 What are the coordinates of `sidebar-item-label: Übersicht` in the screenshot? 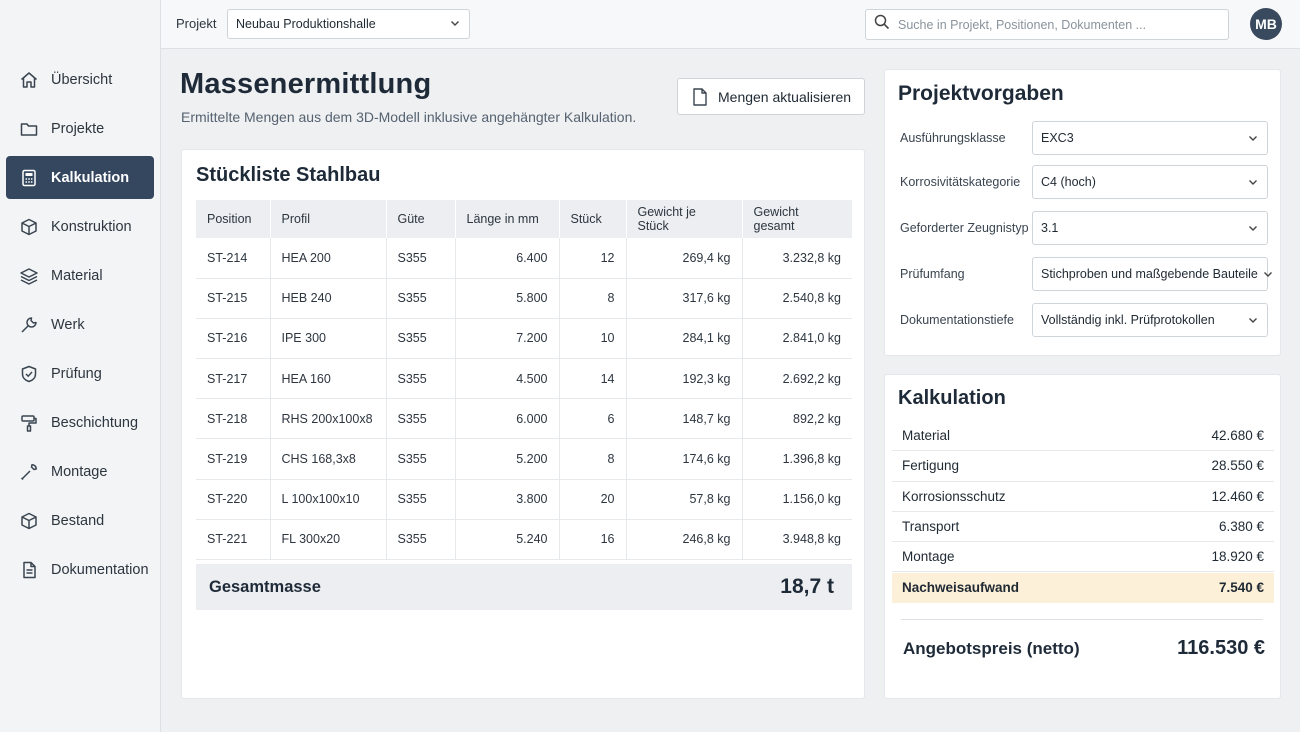 It's located at (82, 79).